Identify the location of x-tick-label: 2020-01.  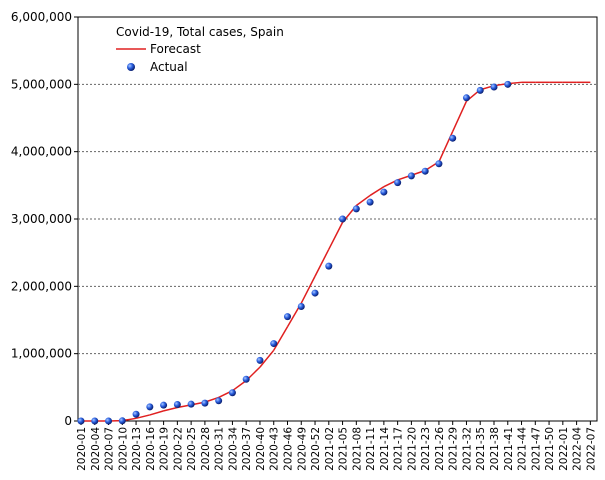
(82, 449).